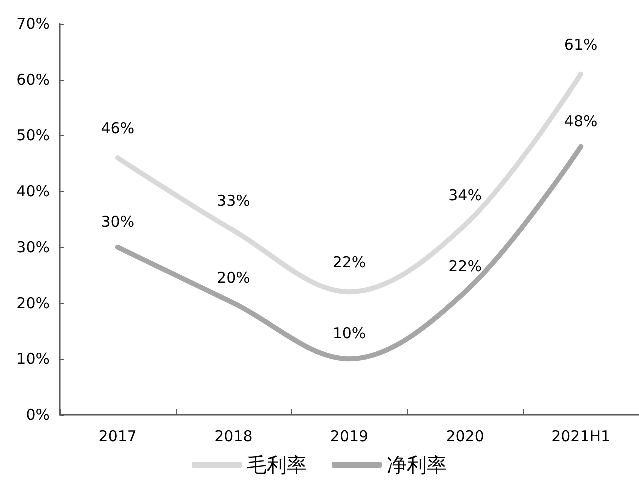 This screenshot has width=639, height=484. What do you see at coordinates (233, 437) in the screenshot?
I see `x-tick-label: 2018` at bounding box center [233, 437].